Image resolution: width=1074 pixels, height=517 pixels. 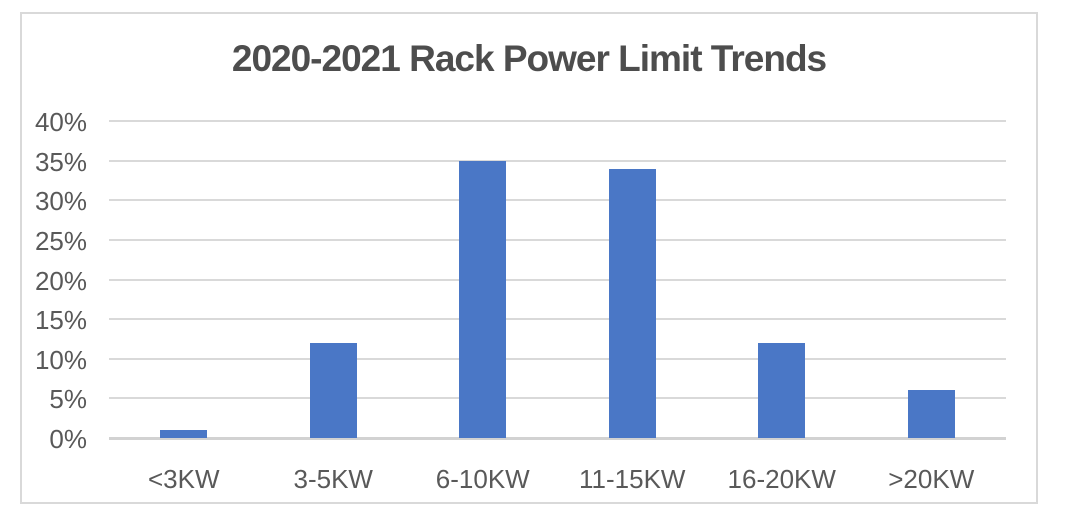 What do you see at coordinates (68, 439) in the screenshot?
I see `y-axis-tick-label: 0%` at bounding box center [68, 439].